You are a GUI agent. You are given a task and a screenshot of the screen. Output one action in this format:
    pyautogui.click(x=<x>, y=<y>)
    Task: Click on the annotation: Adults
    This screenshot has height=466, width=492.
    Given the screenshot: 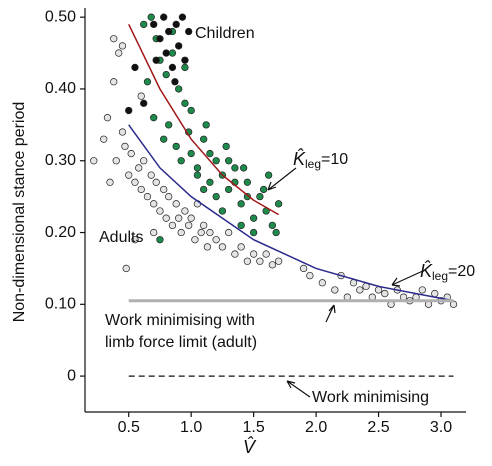 What is the action you would take?
    pyautogui.click(x=121, y=237)
    